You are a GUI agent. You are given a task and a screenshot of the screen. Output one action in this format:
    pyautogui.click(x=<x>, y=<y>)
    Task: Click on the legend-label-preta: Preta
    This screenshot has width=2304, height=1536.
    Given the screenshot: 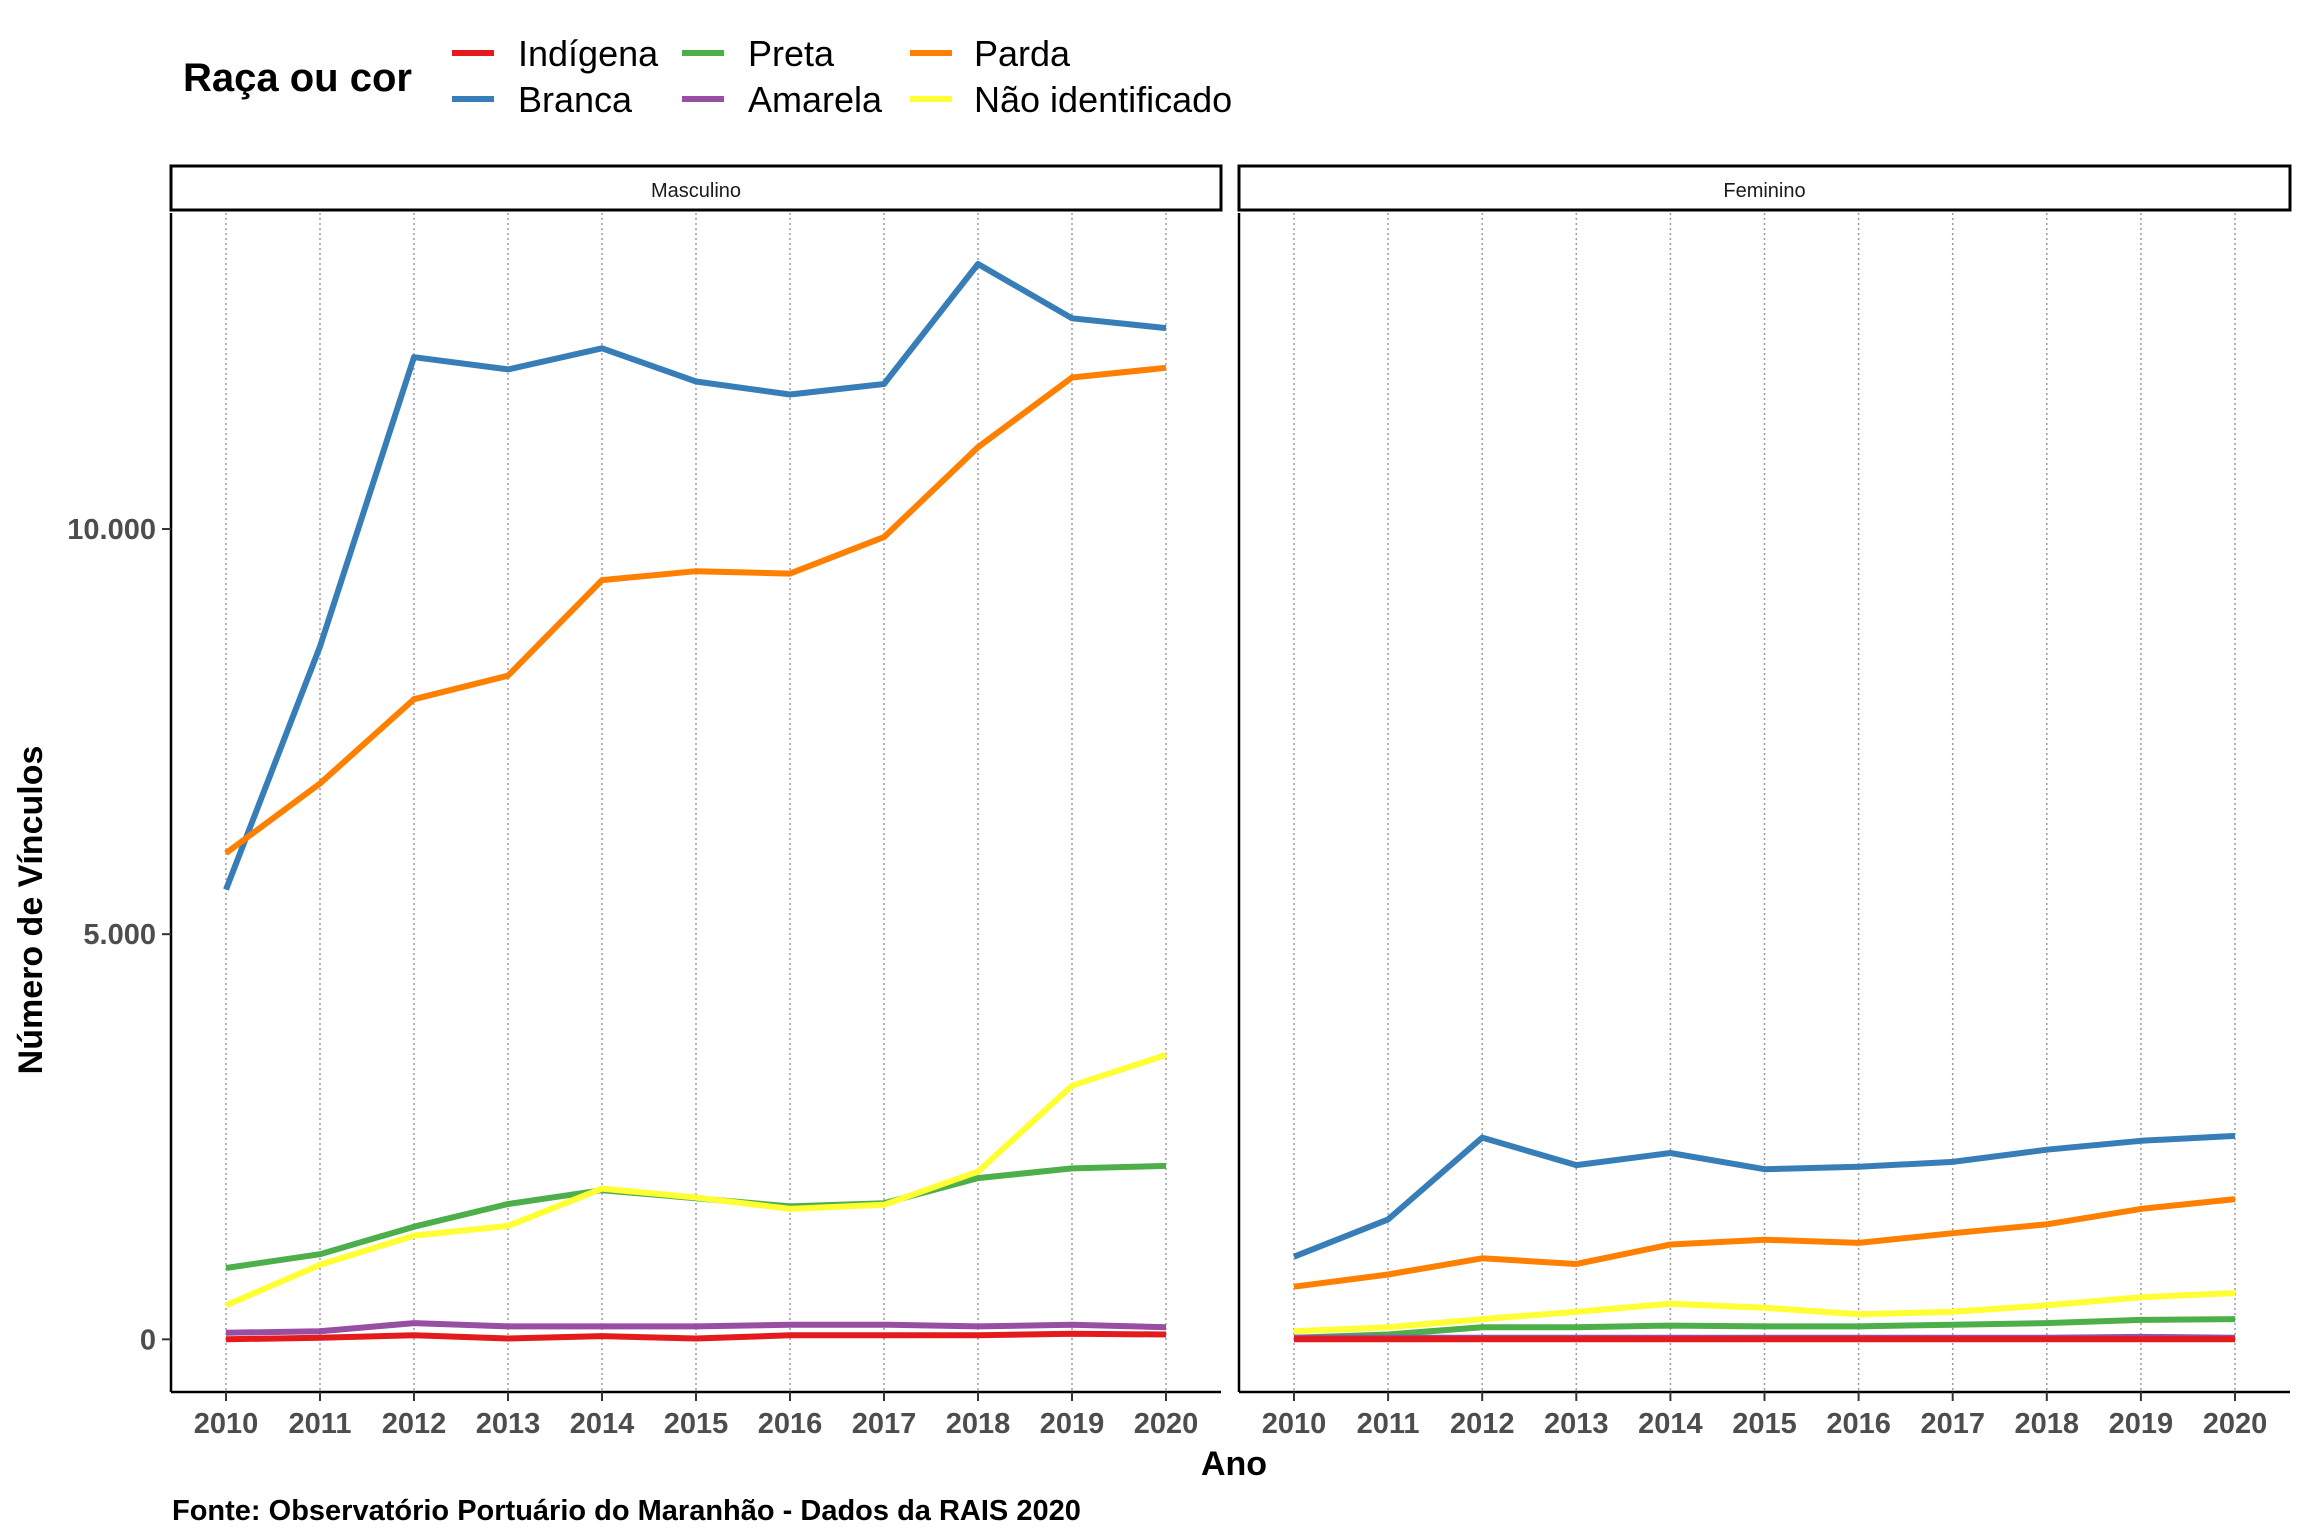 What is the action you would take?
    pyautogui.click(x=791, y=53)
    